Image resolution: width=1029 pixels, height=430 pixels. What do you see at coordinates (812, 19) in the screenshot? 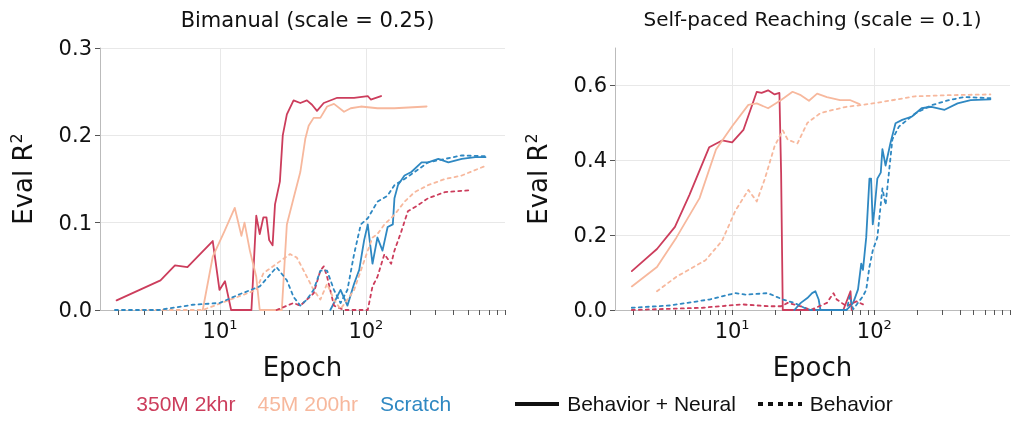
I see `chart-title: Self-paced Reaching (scale = 0.1)` at bounding box center [812, 19].